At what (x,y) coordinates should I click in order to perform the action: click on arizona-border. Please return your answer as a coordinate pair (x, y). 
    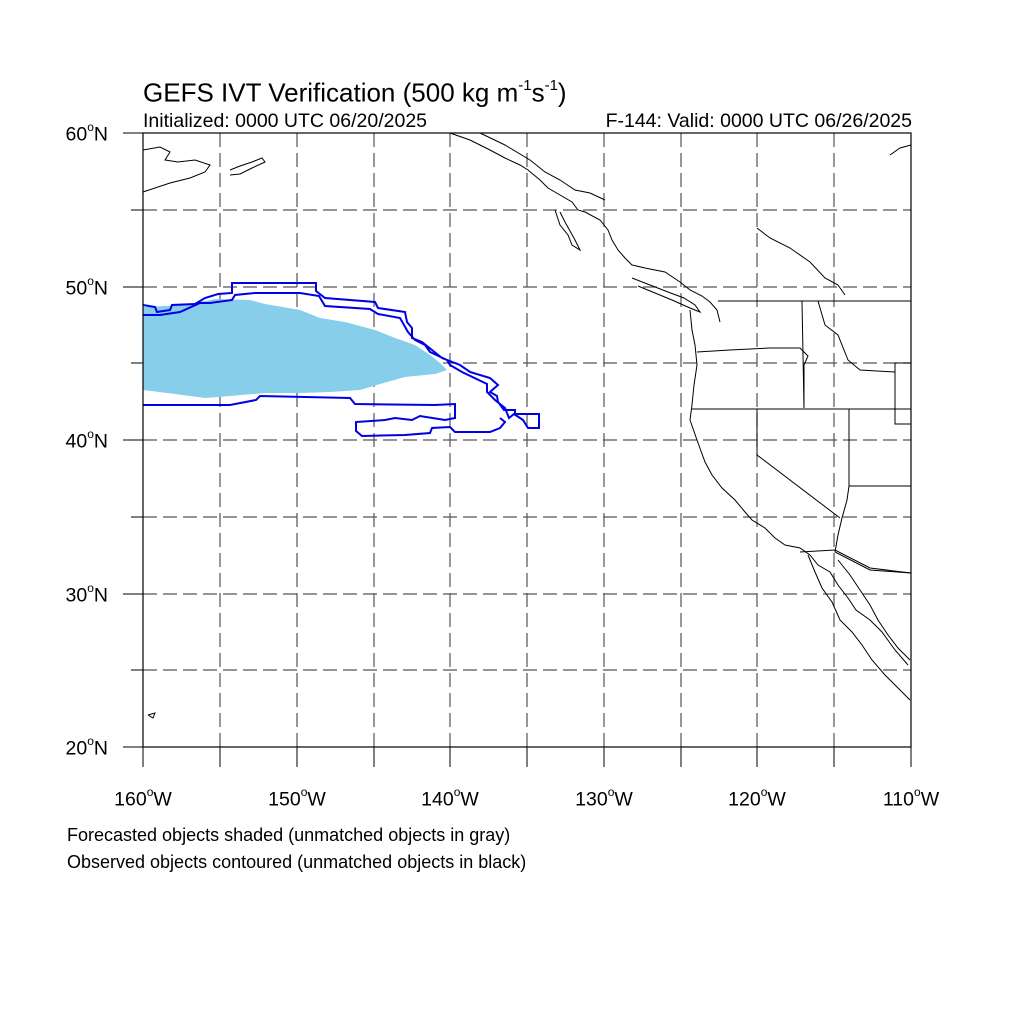
    Looking at the image, I should click on (873, 529).